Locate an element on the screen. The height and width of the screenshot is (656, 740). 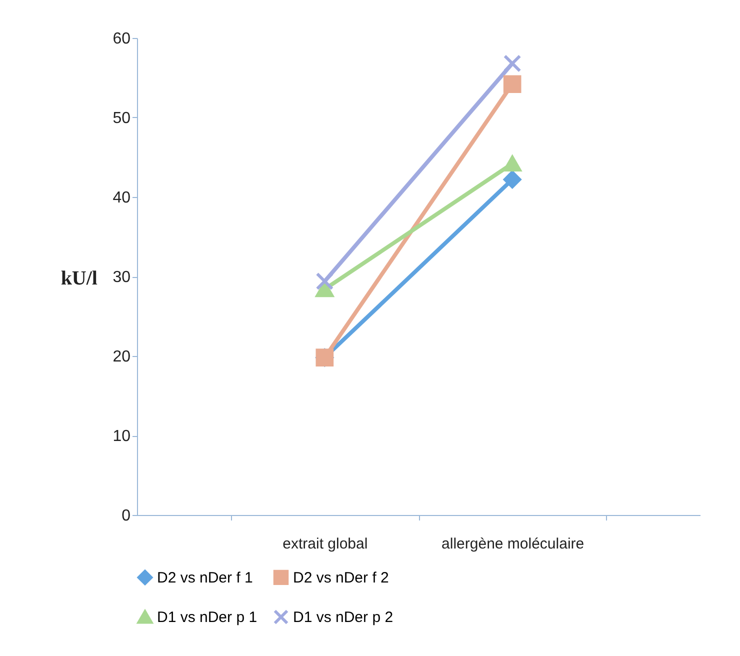
y-axis-title: kU/l is located at coordinates (79, 279).